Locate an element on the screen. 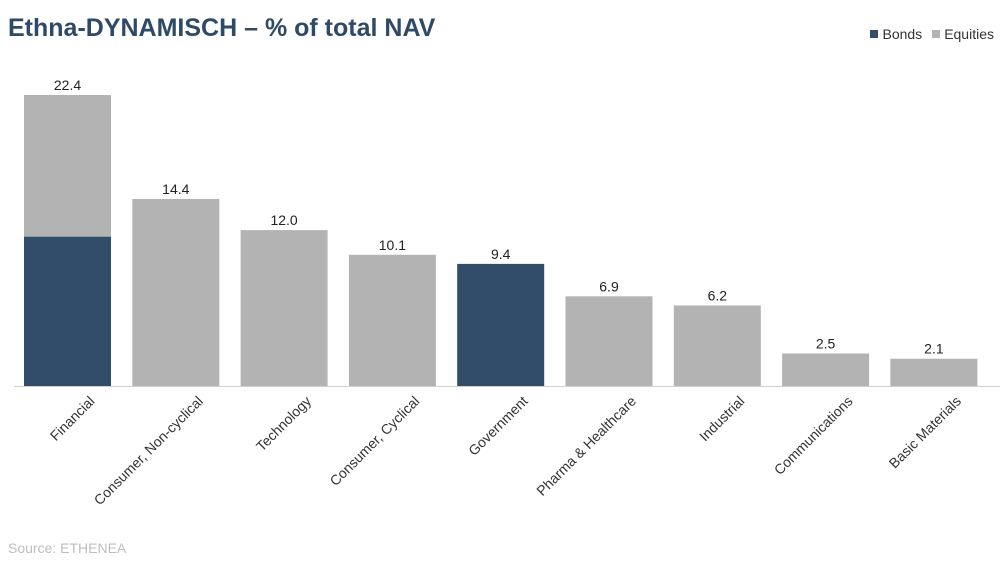  category-label-6: Industrial is located at coordinates (721, 418).